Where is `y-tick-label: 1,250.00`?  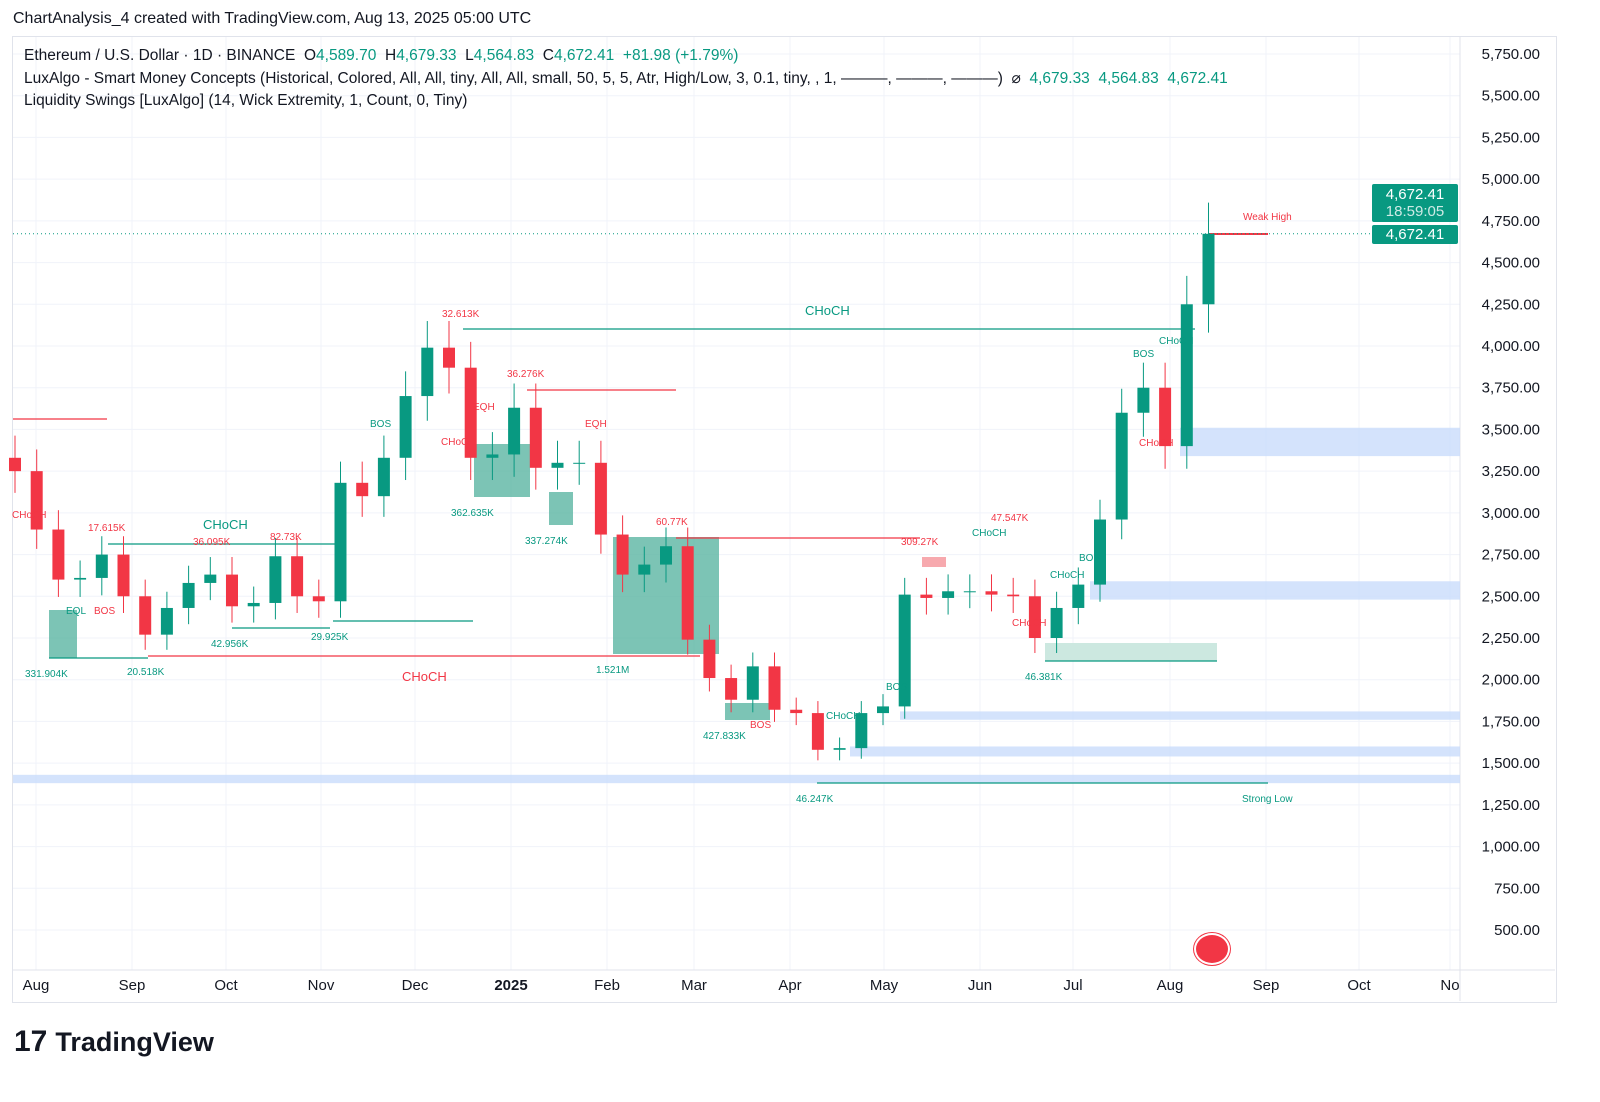
y-tick-label: 1,250.00 is located at coordinates (1511, 805).